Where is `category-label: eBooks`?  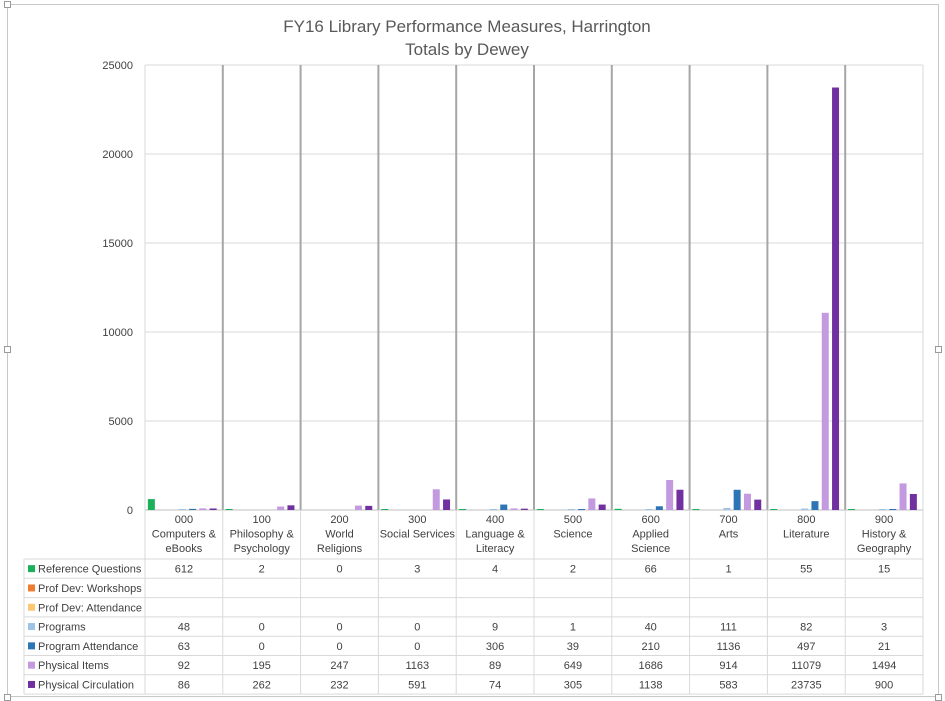 category-label: eBooks is located at coordinates (184, 549).